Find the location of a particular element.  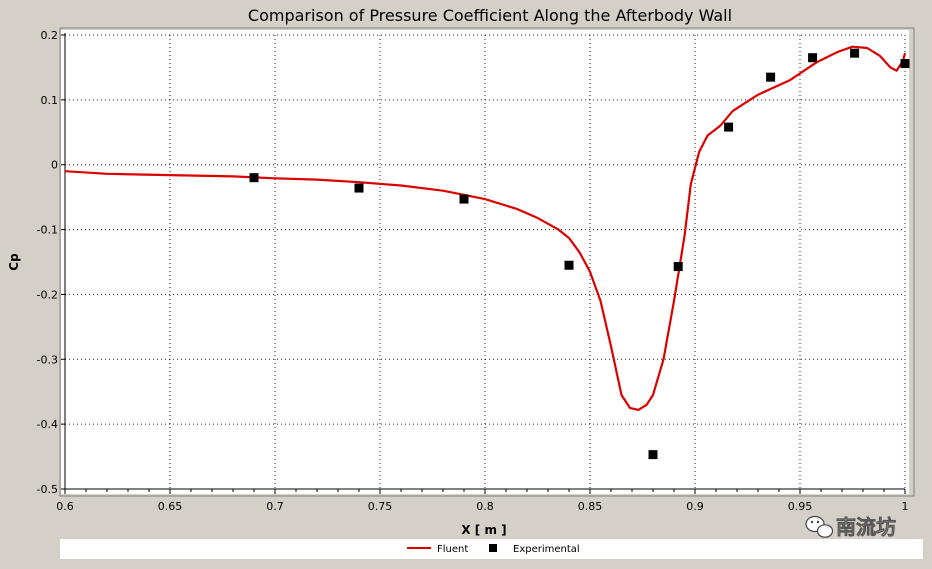

x-tick-label: 0.9 is located at coordinates (695, 506).